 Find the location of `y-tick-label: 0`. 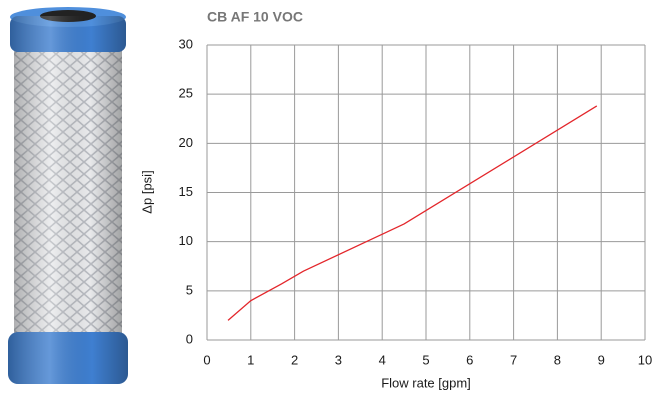

y-tick-label: 0 is located at coordinates (189, 338).